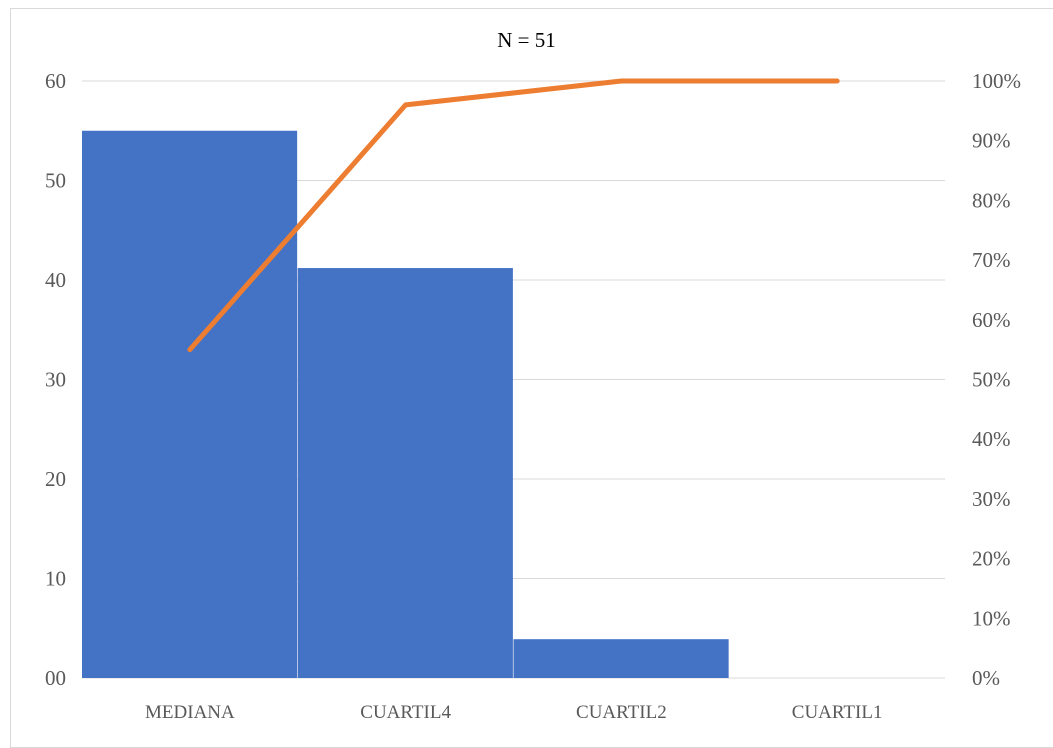  Describe the element at coordinates (991, 320) in the screenshot. I see `y2-tick-label: 60%` at that location.